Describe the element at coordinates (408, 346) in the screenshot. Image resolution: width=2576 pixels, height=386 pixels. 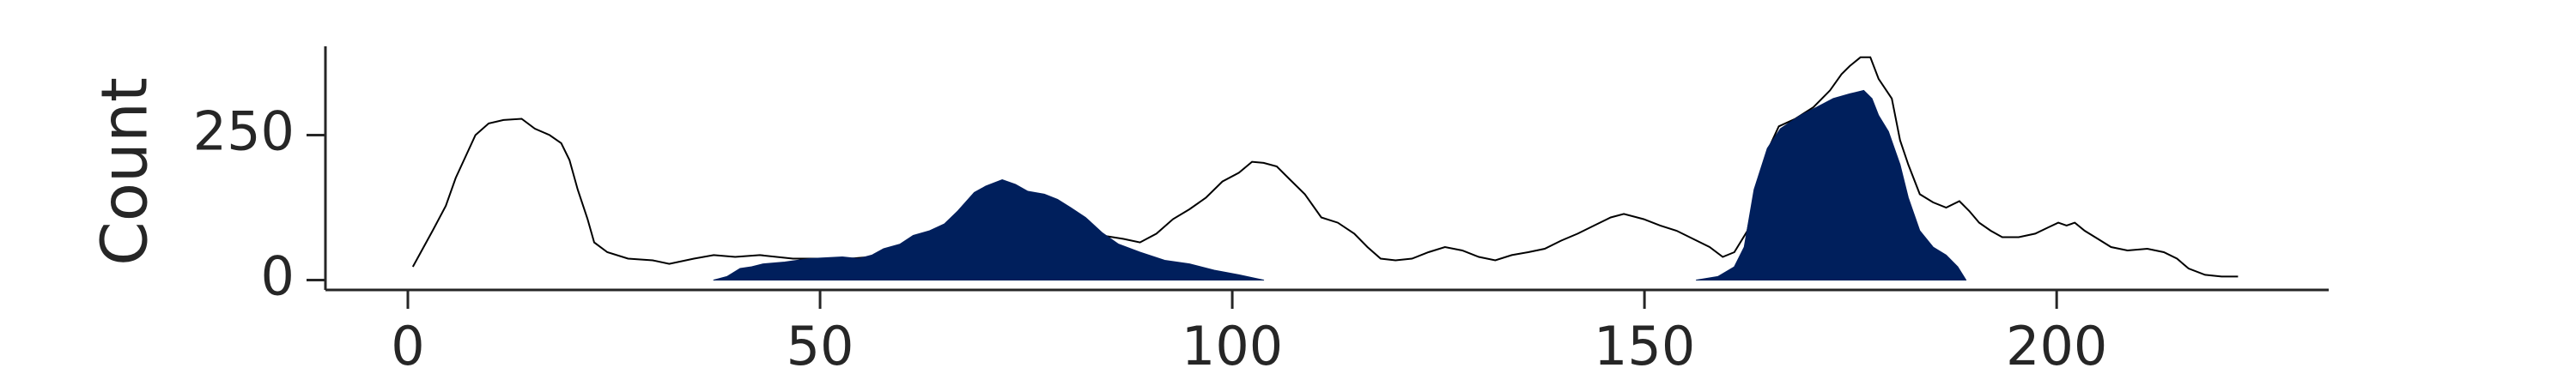
I see `x-tick-label: 0` at that location.